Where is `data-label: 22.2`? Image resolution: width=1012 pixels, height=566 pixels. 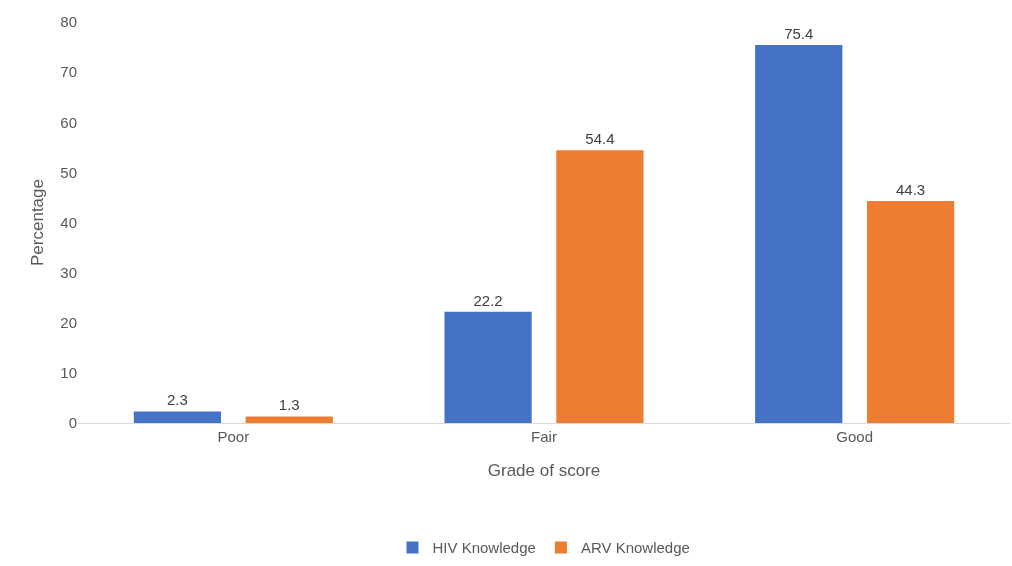
data-label: 22.2 is located at coordinates (488, 300).